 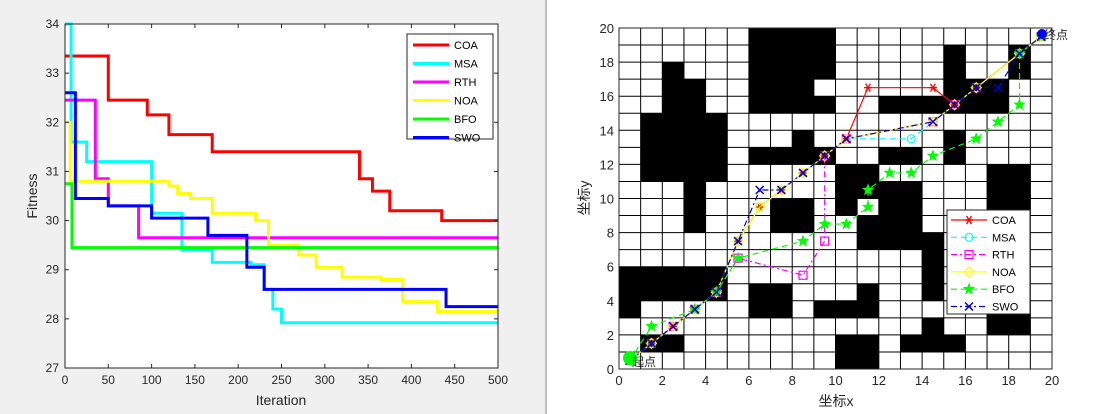 What do you see at coordinates (610, 267) in the screenshot?
I see `map-y-tick-label: 6` at bounding box center [610, 267].